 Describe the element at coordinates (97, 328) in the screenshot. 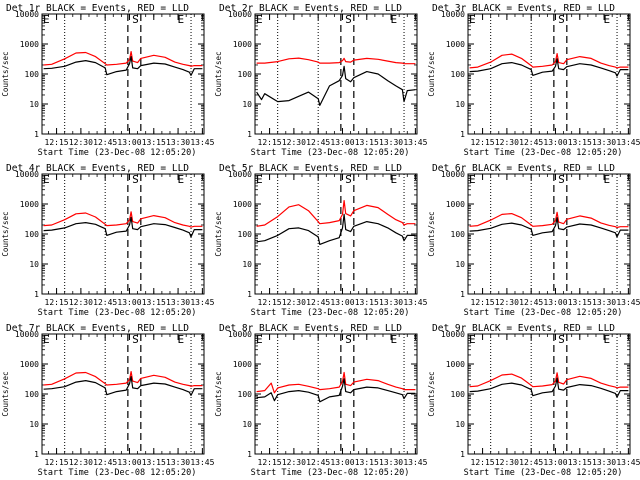

I see `panel-title: Det 7r BLACK = Events, RED = LLD` at that location.